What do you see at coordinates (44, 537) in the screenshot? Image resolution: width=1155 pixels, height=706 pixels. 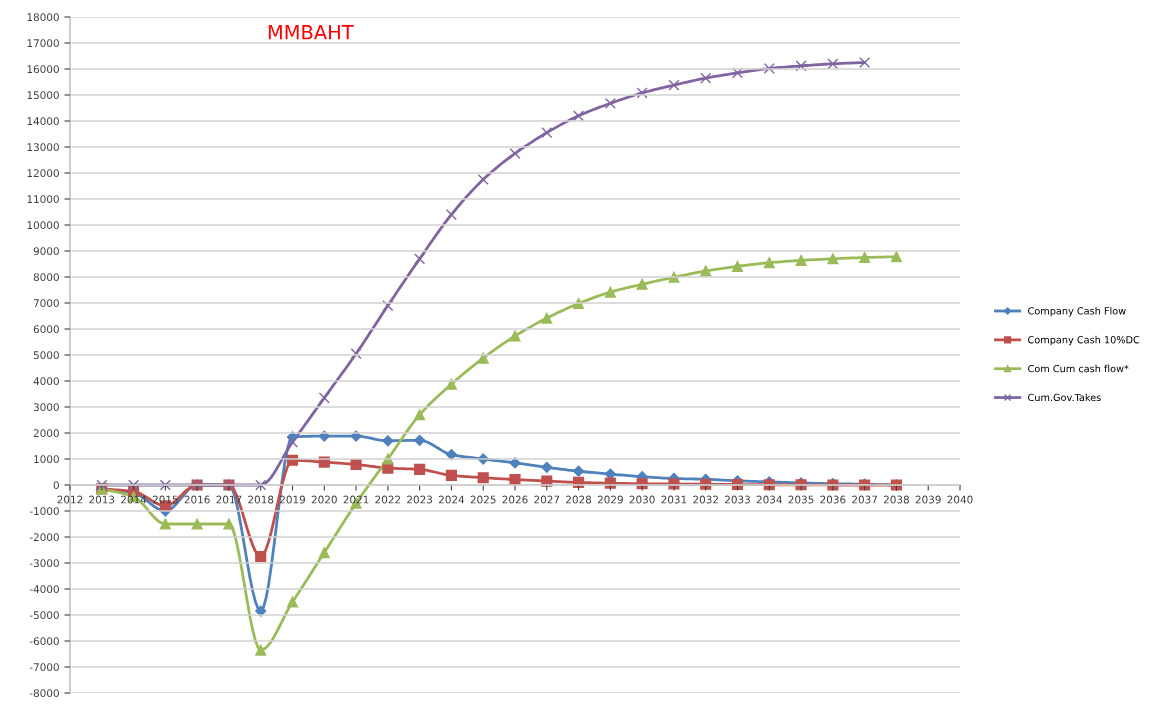 I see `y-tick-label: -2000` at bounding box center [44, 537].